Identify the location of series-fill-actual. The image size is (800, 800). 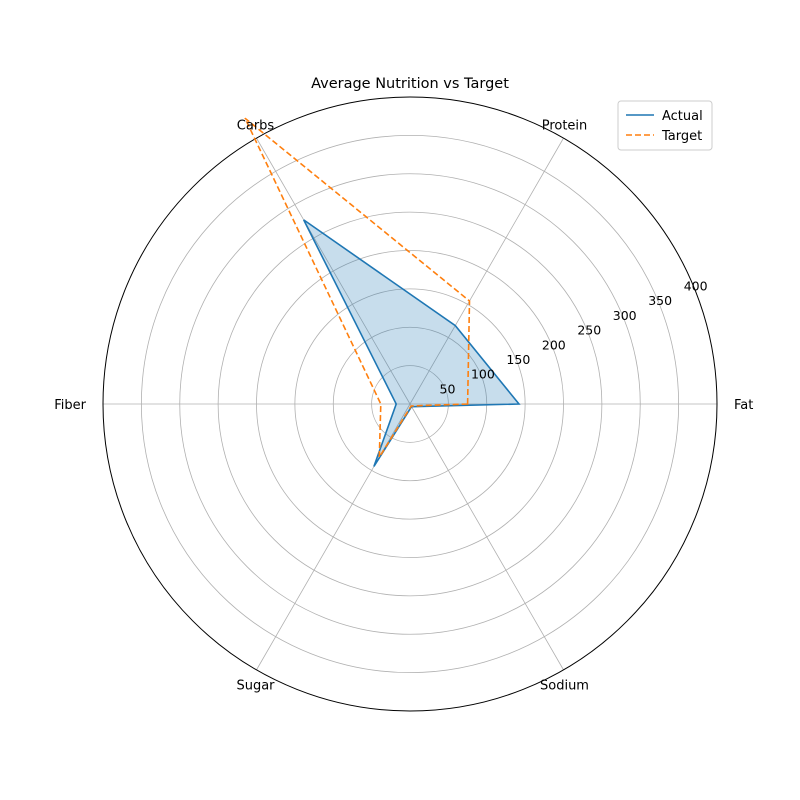
(411, 343).